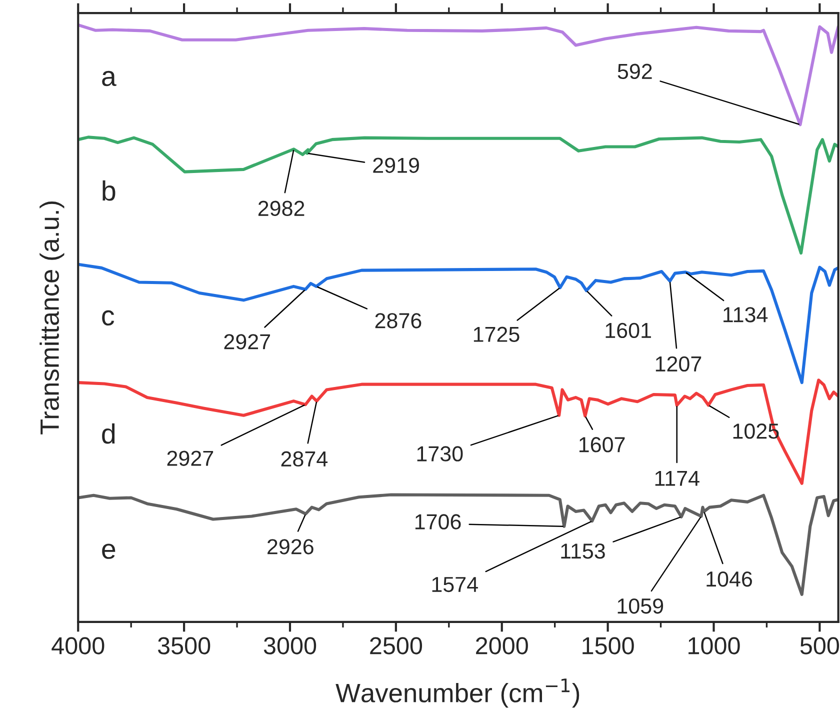  What do you see at coordinates (502, 645) in the screenshot?
I see `x-tick-label: 2000` at bounding box center [502, 645].